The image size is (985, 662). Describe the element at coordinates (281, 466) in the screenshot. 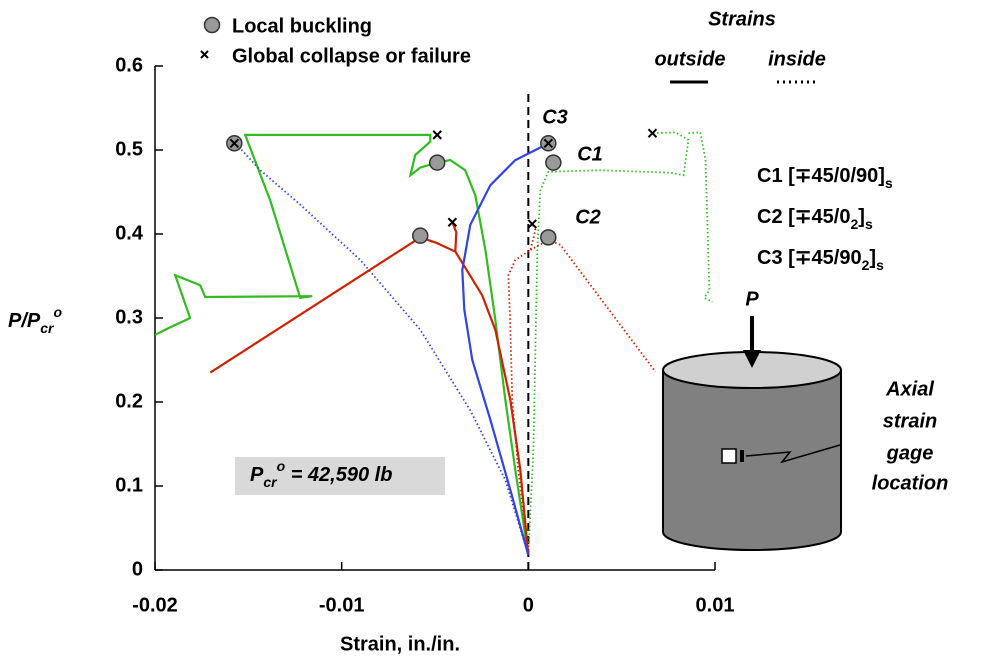

I see `annotation-sup: o` at that location.